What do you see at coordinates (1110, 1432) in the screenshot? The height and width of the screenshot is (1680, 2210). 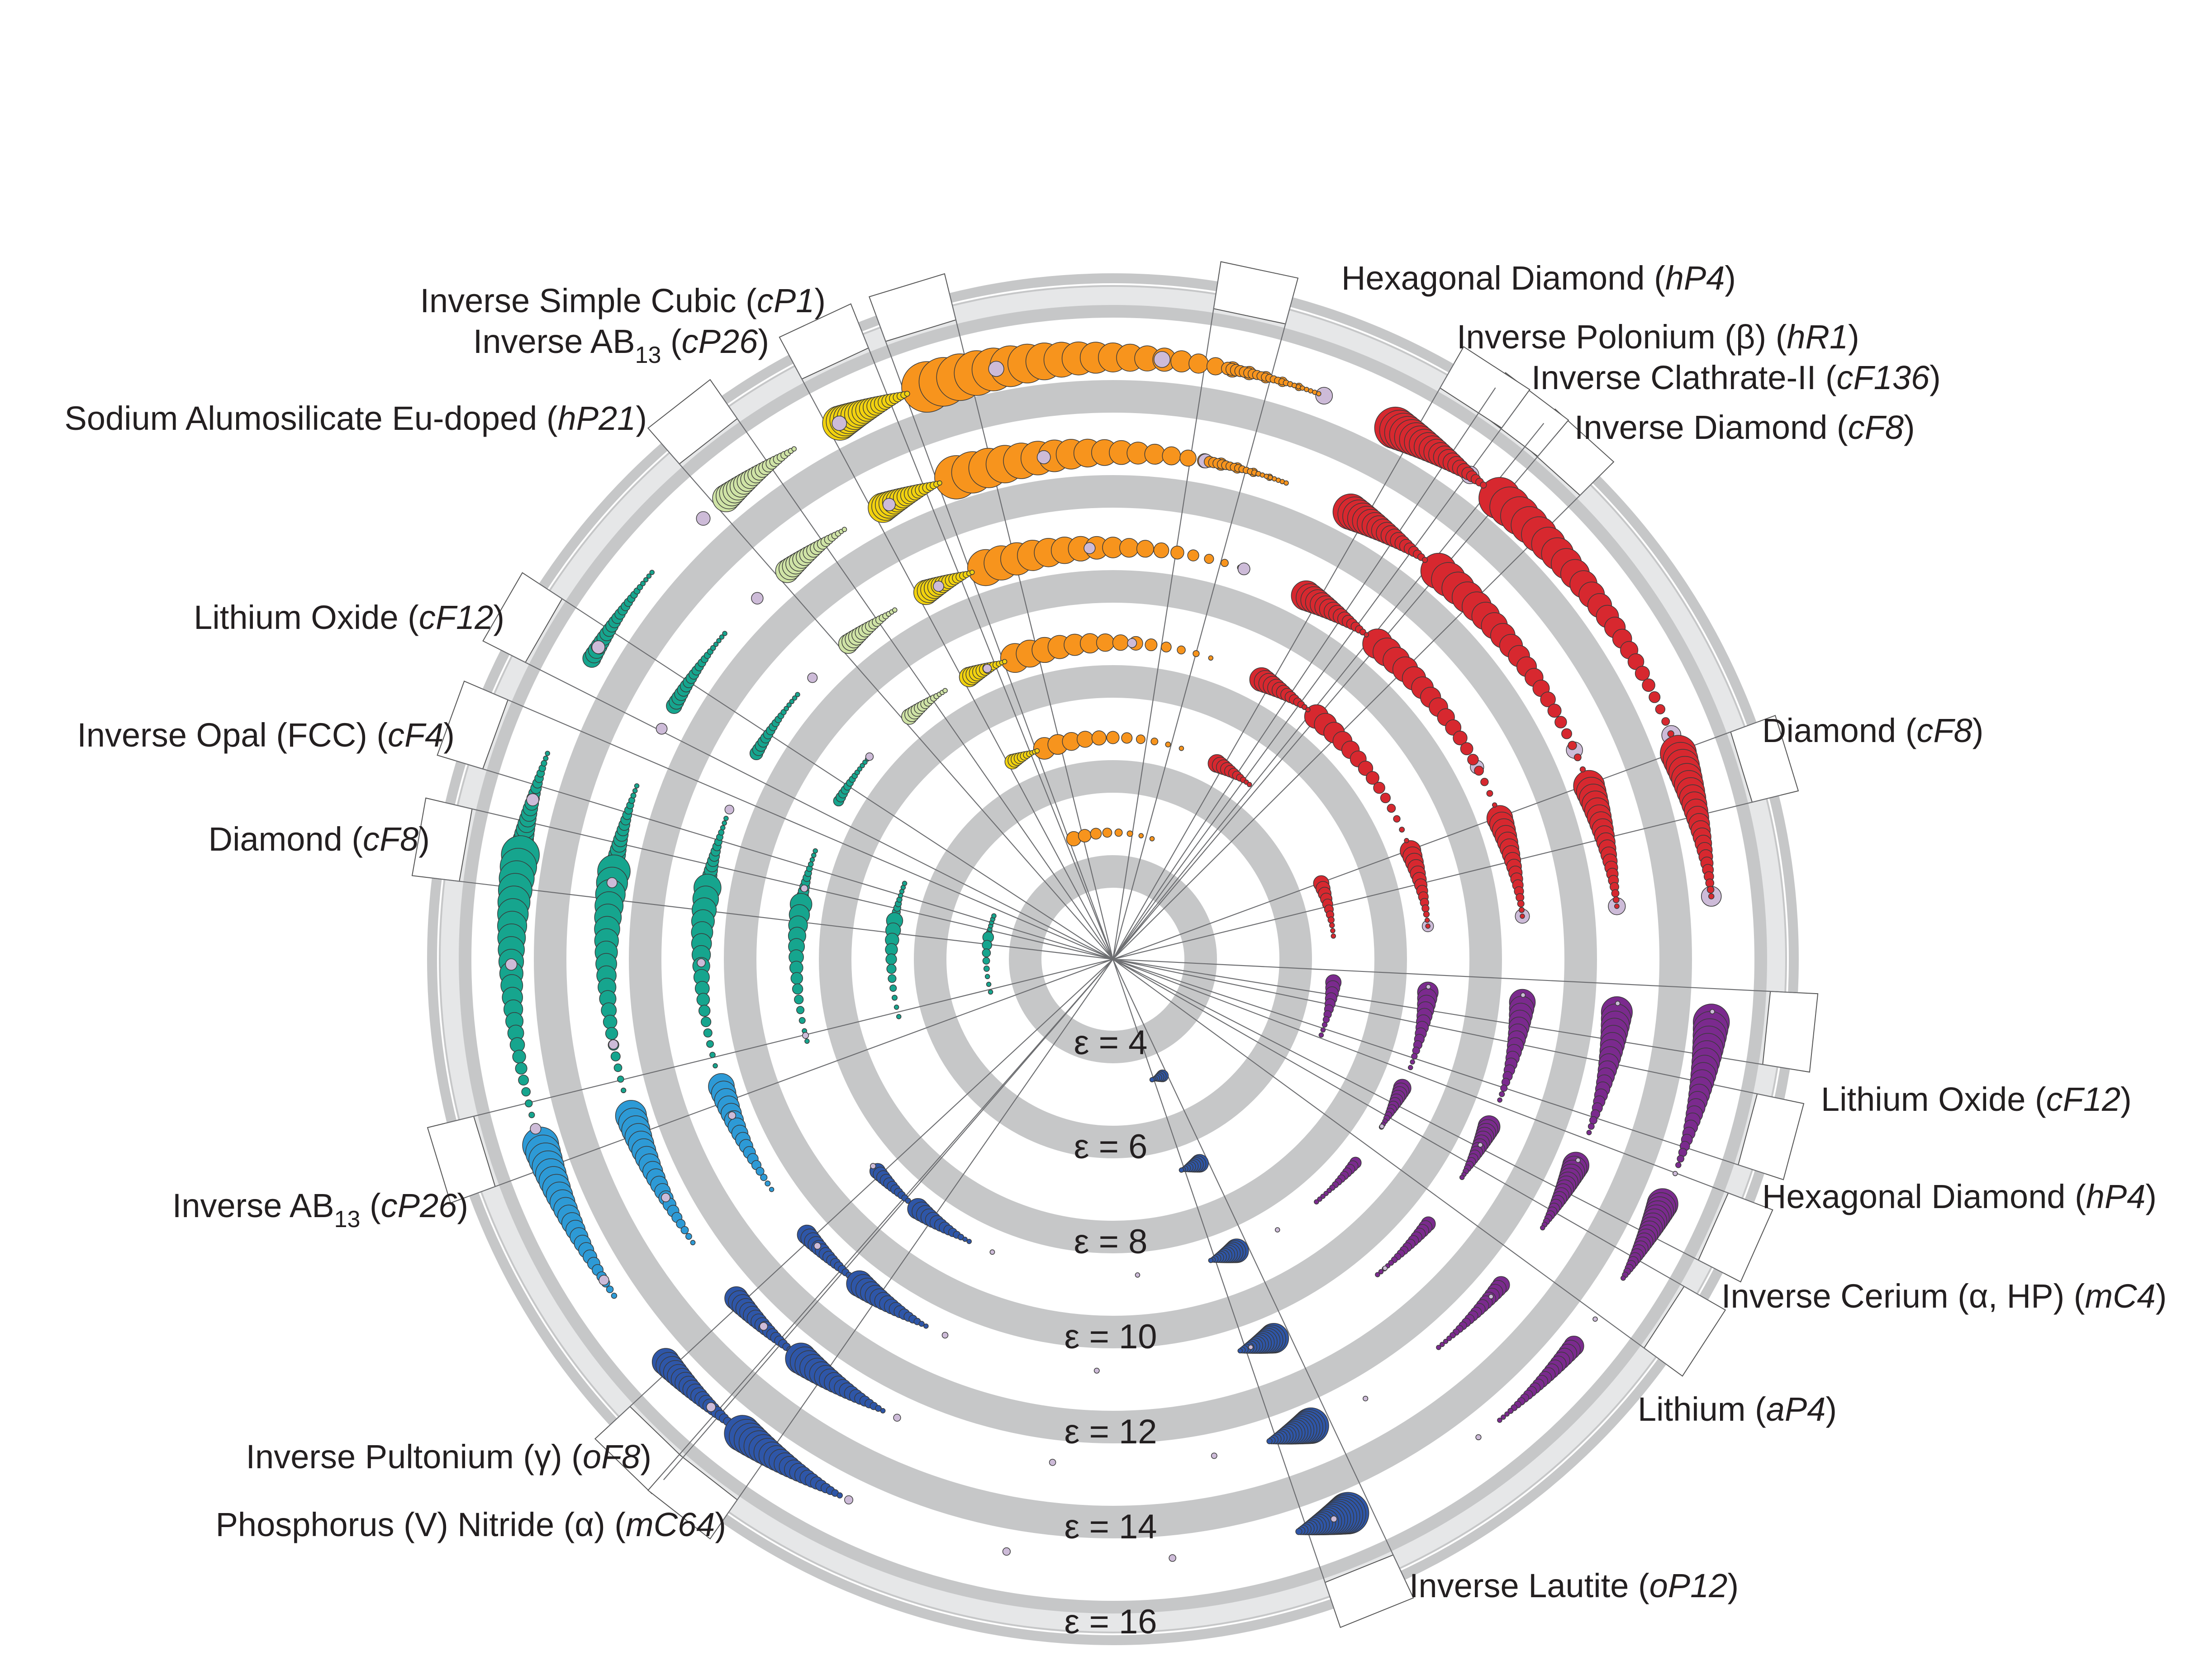 I see `epsilon-label: ε = 12` at bounding box center [1110, 1432].